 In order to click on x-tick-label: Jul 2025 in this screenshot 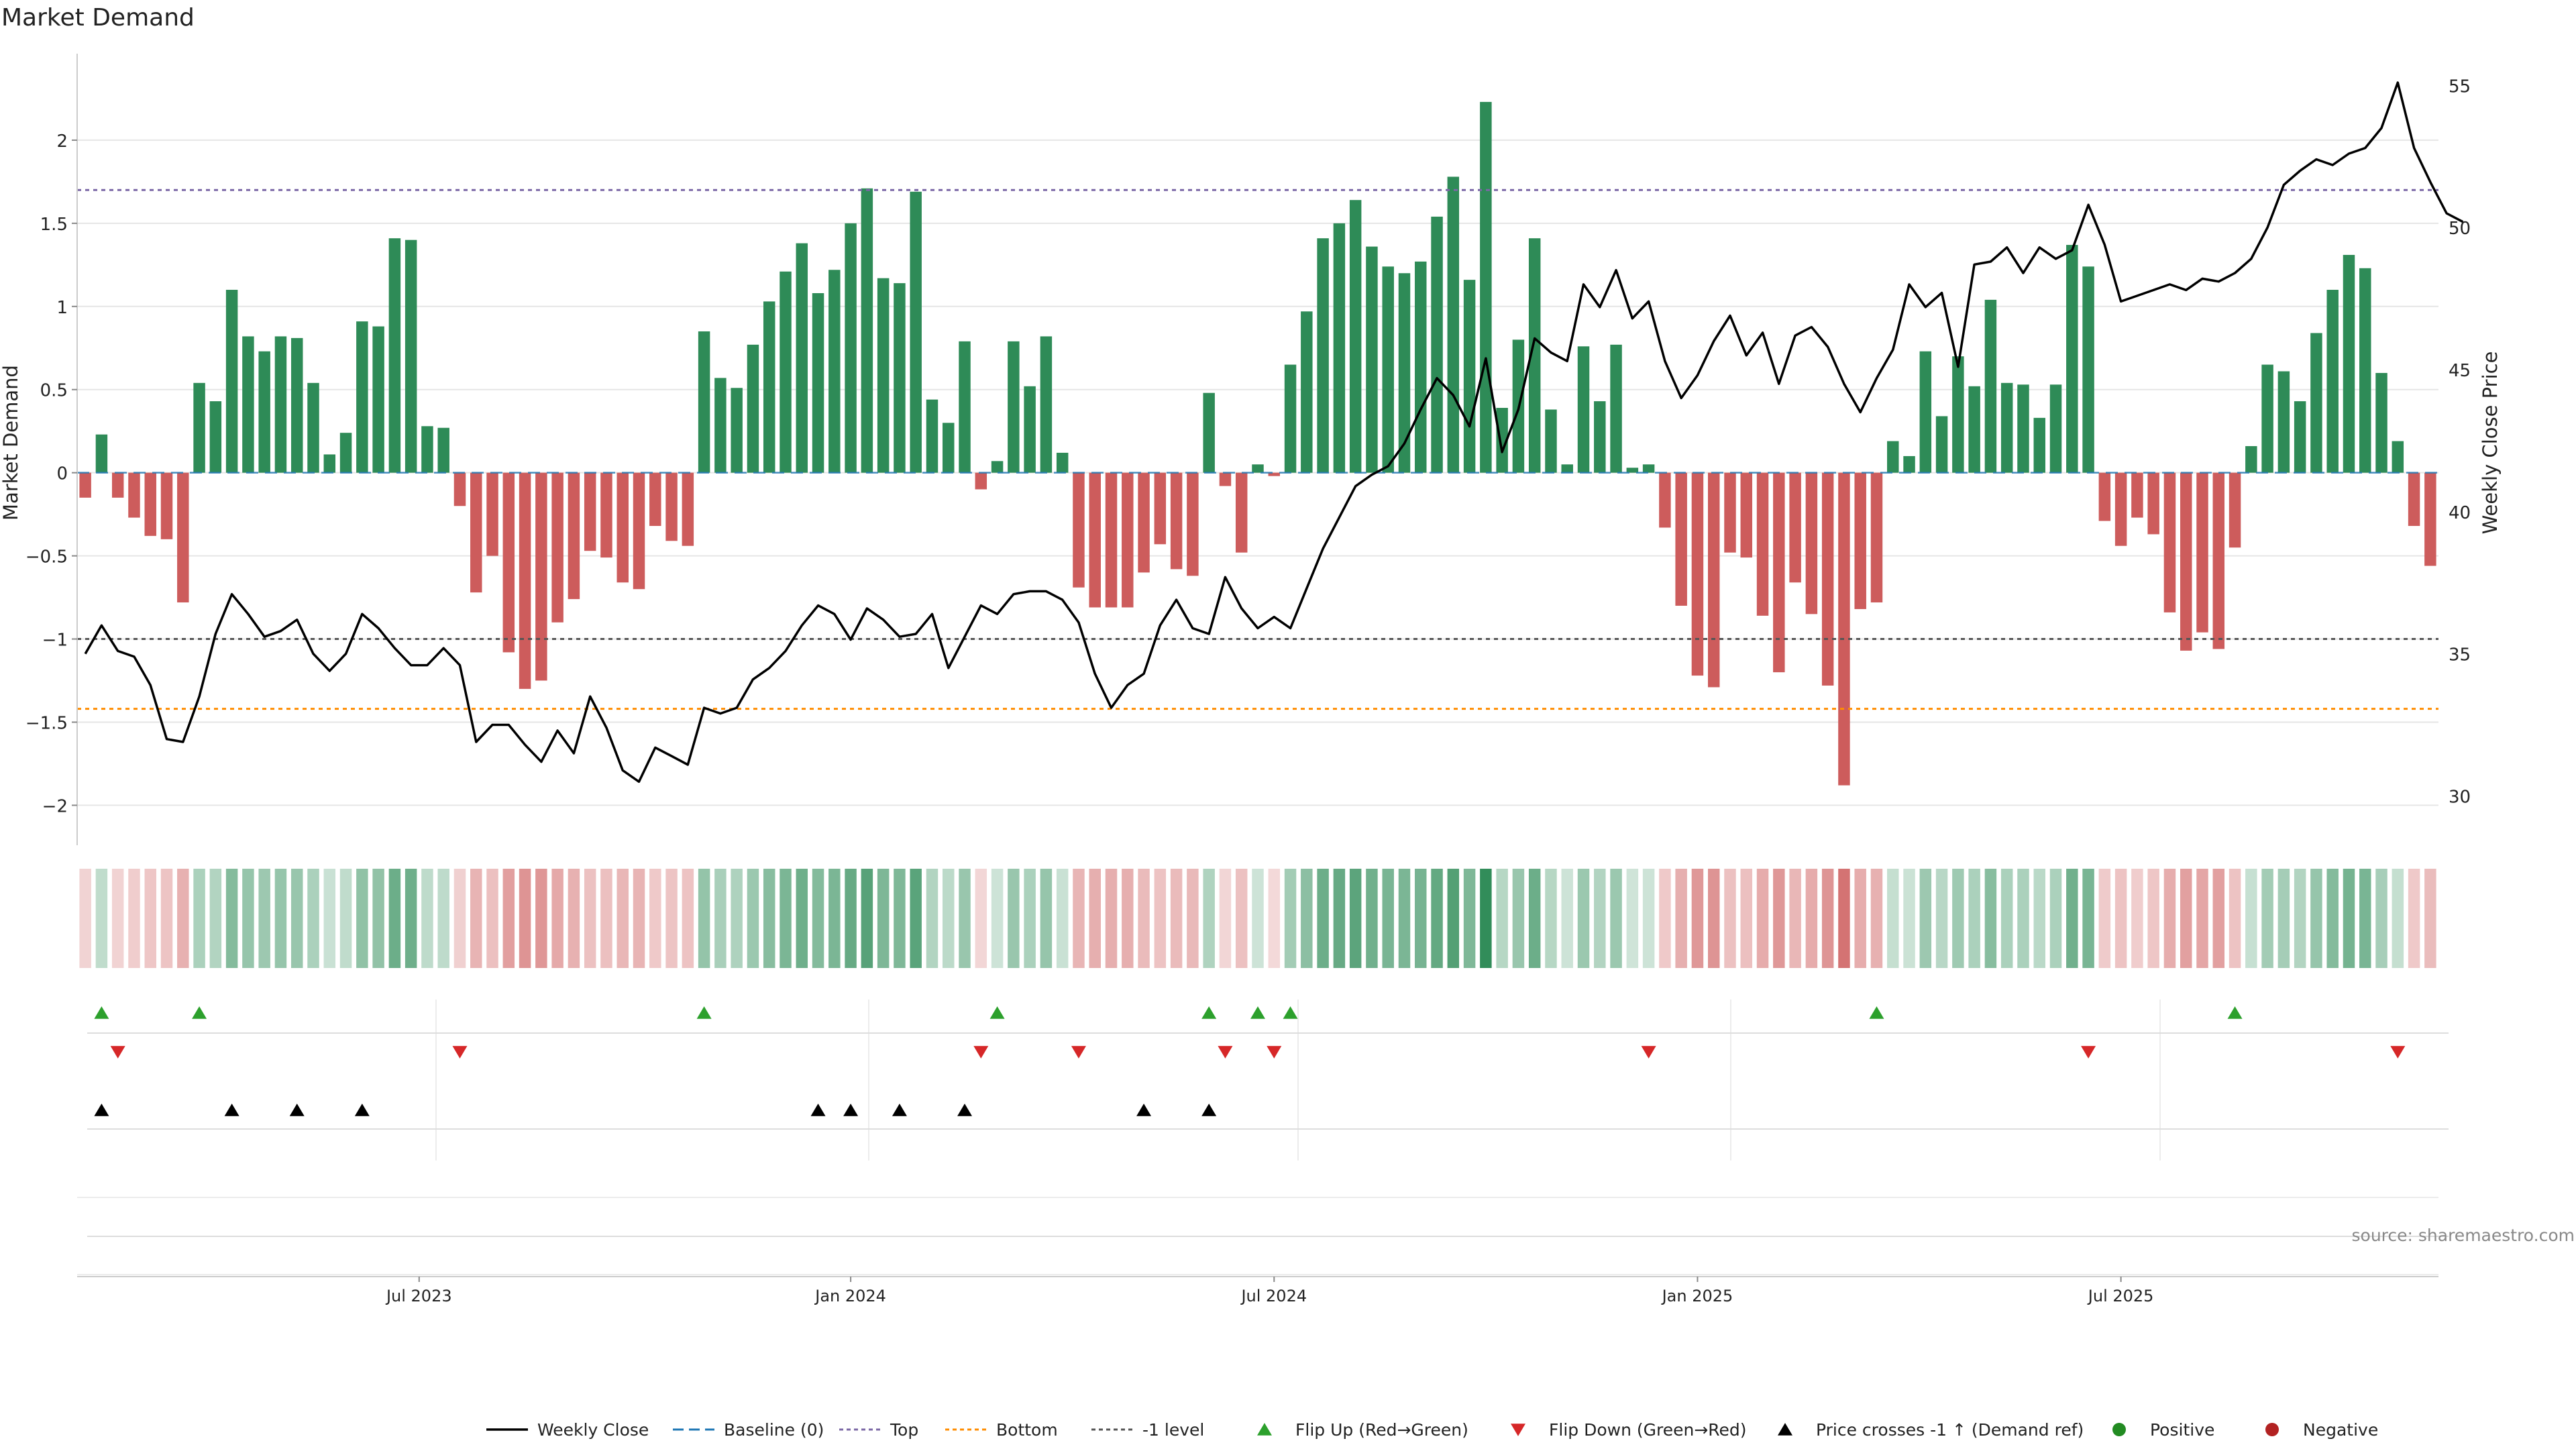, I will do `click(2120, 1296)`.